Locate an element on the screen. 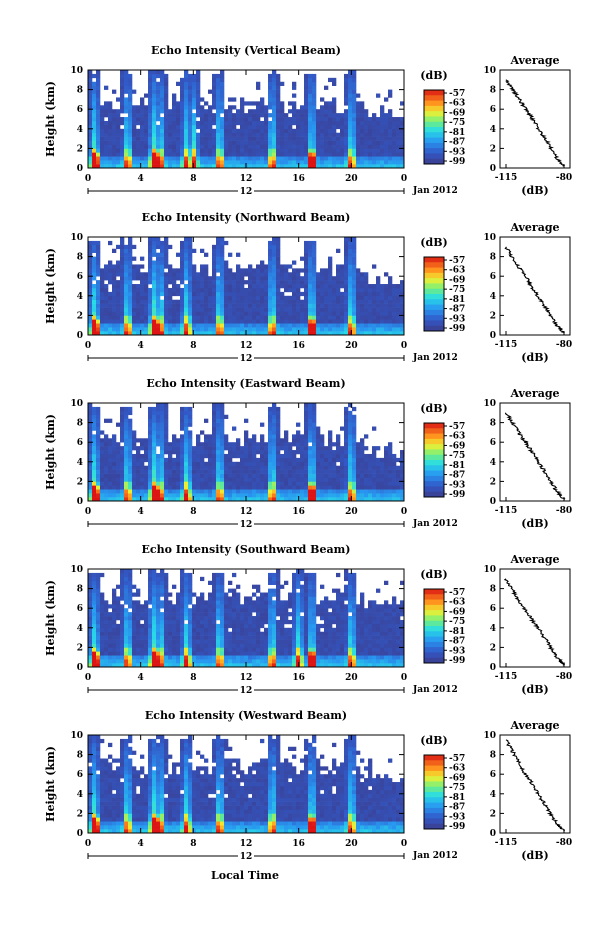  average-frame is located at coordinates (535, 286).